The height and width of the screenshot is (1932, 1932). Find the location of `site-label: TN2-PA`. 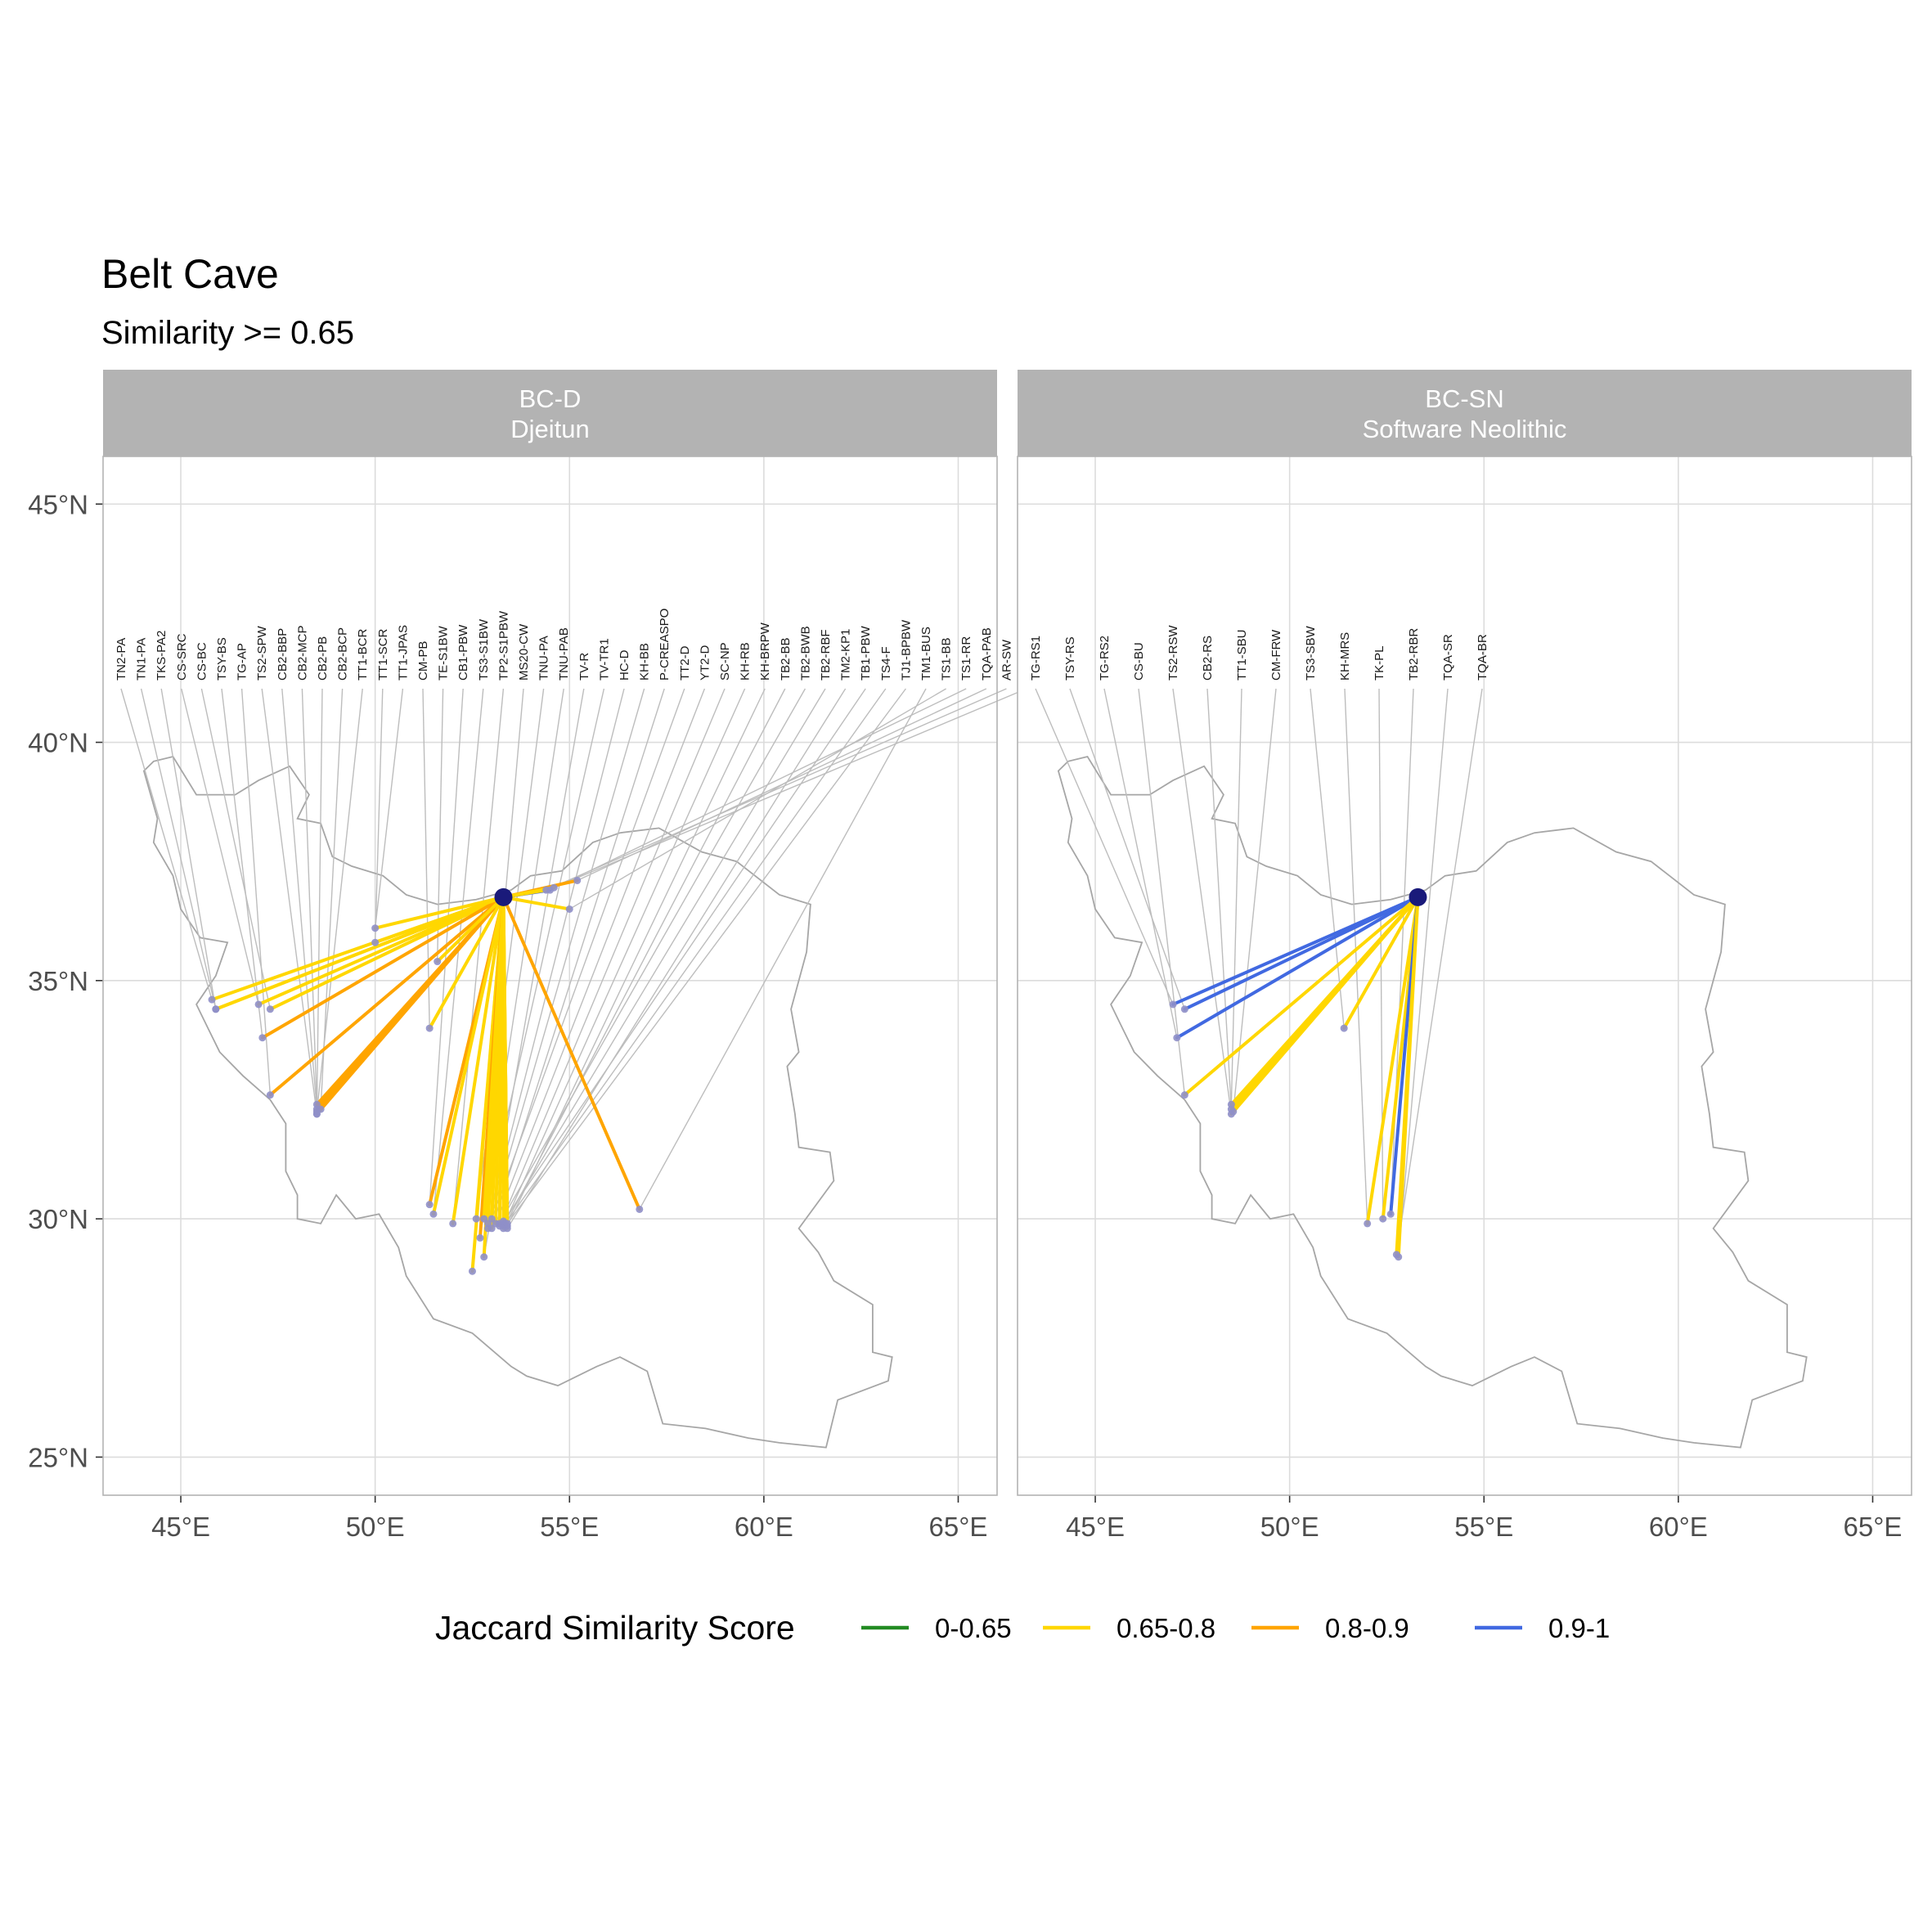

site-label: TN2-PA is located at coordinates (122, 660).